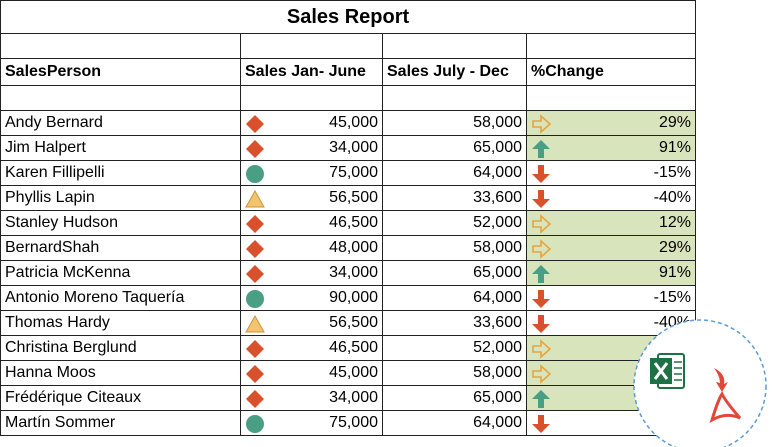 The image size is (772, 447). I want to click on value-cell: -15%, so click(611, 173).